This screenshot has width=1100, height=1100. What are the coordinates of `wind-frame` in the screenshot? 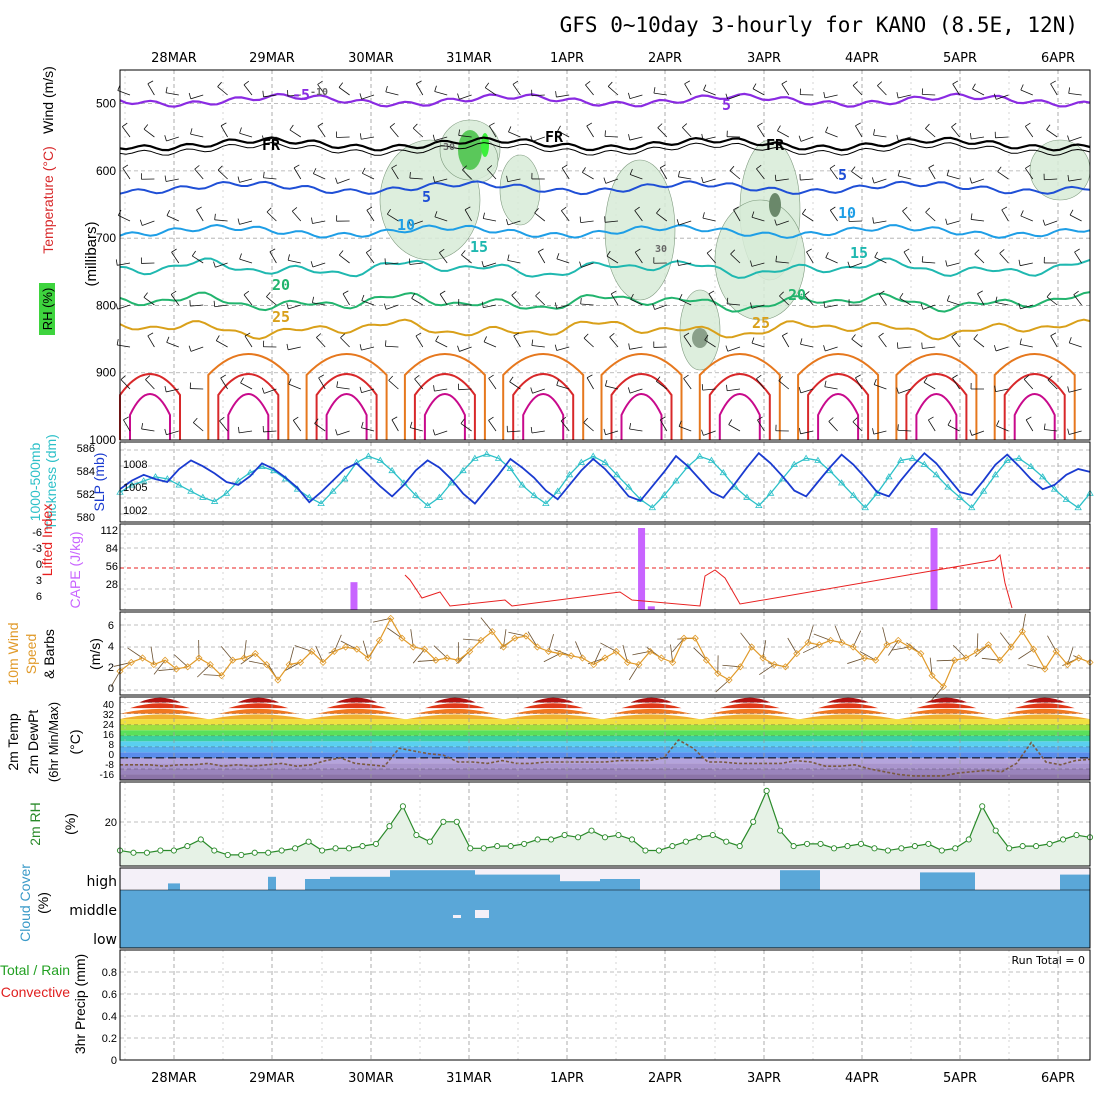 It's located at (605, 653).